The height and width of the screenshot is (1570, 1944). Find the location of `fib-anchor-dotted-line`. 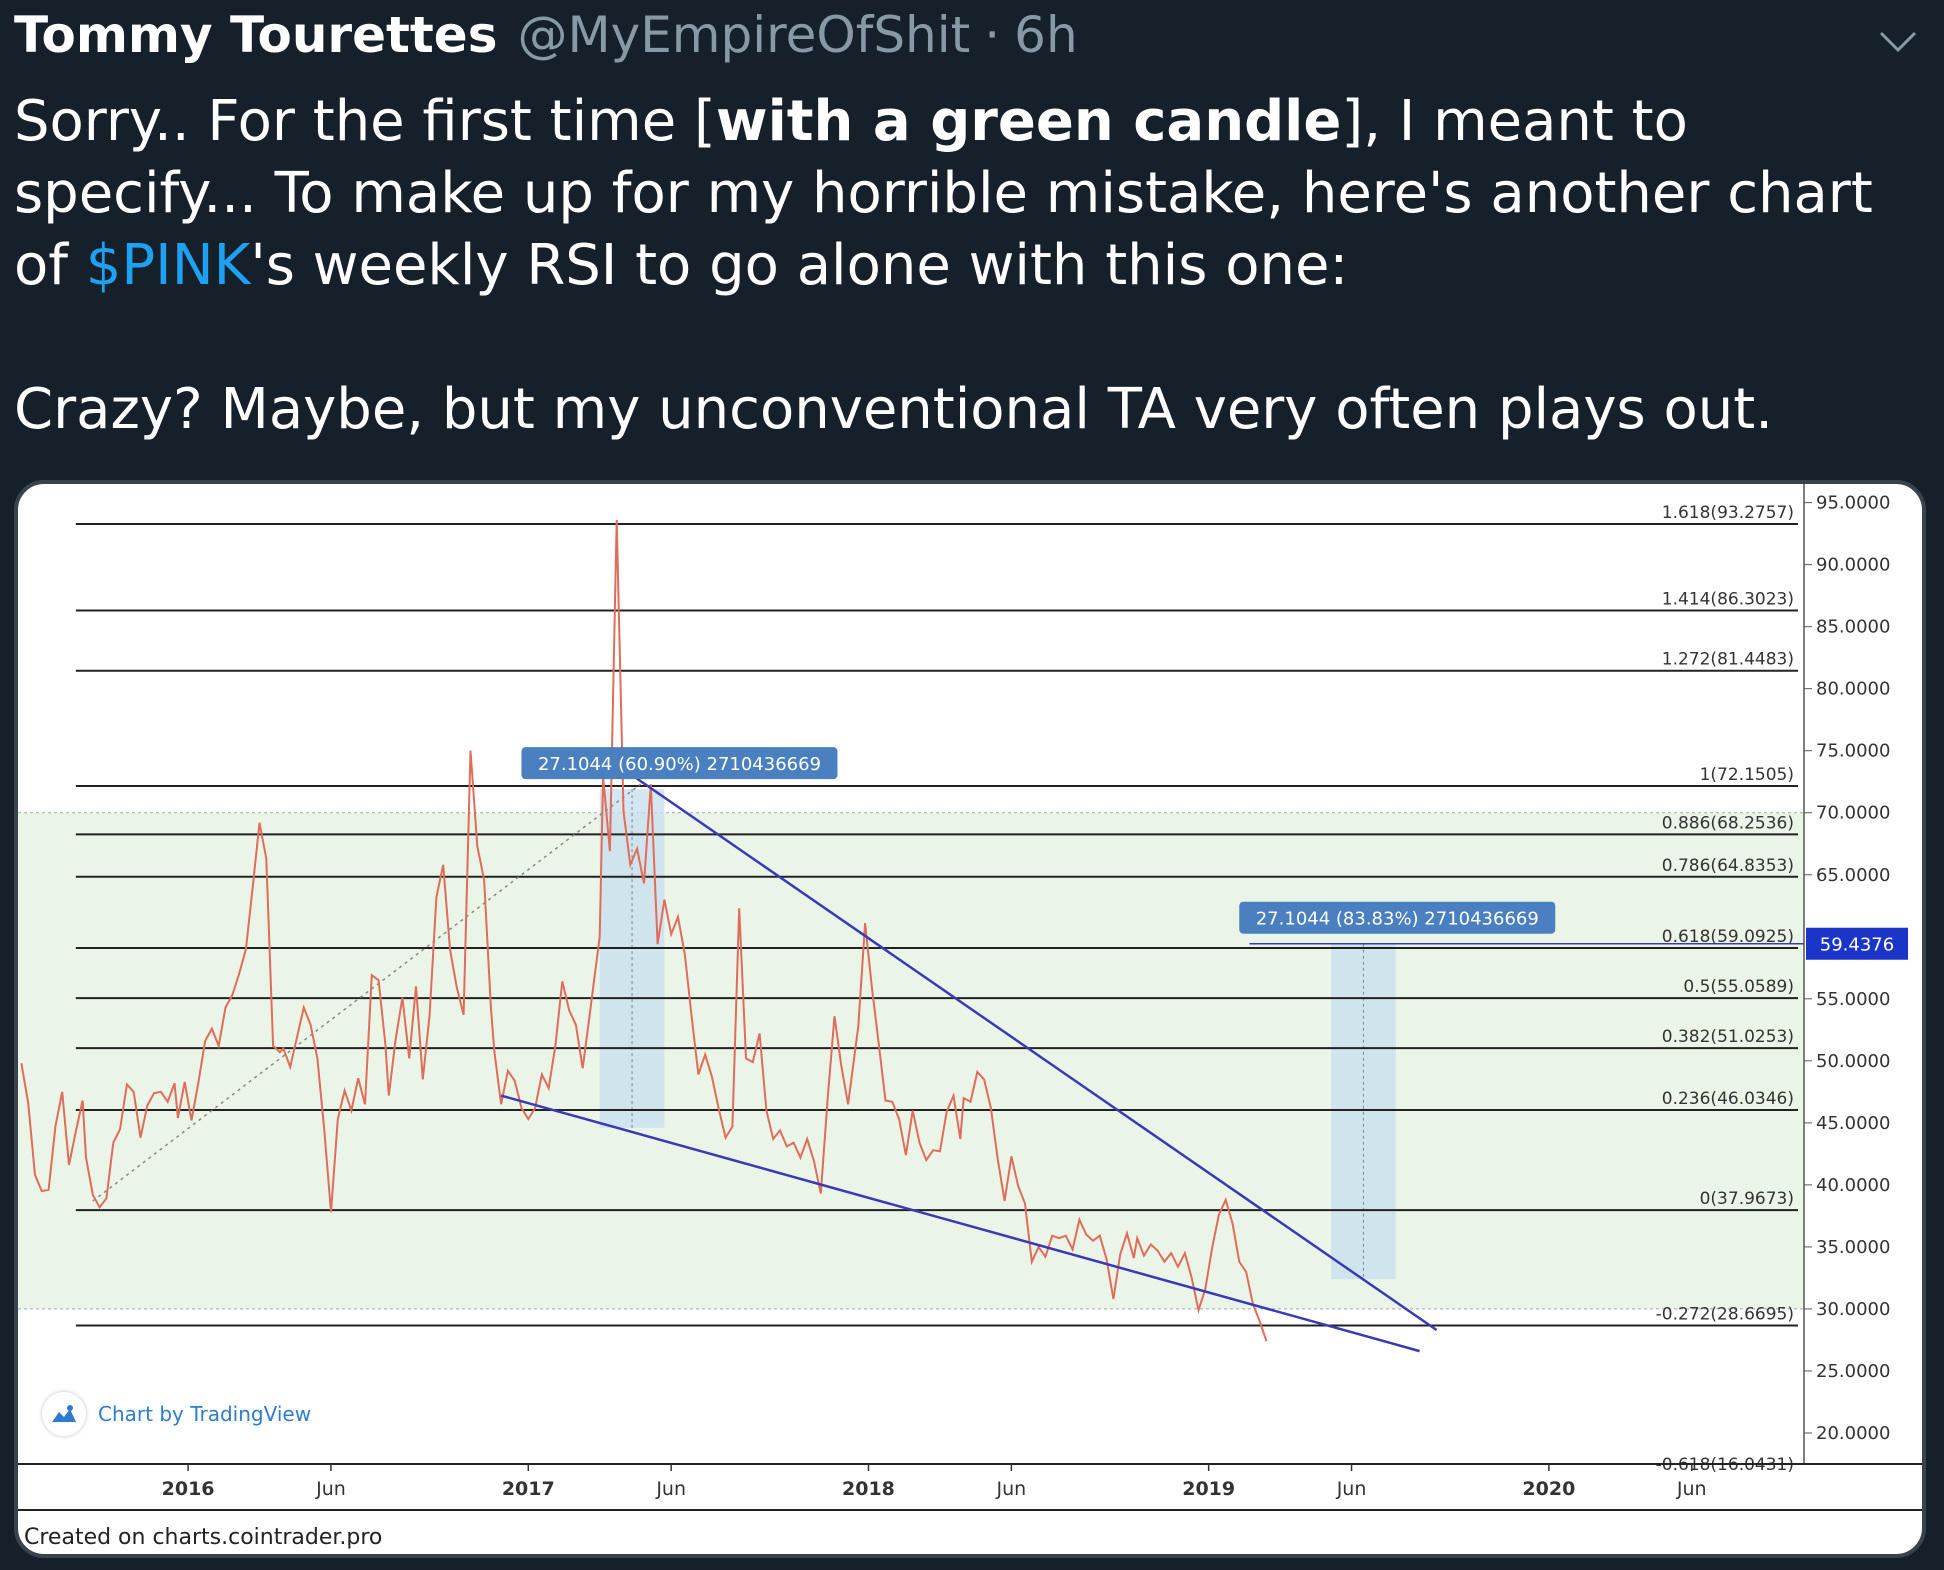

fib-anchor-dotted-line is located at coordinates (367, 992).